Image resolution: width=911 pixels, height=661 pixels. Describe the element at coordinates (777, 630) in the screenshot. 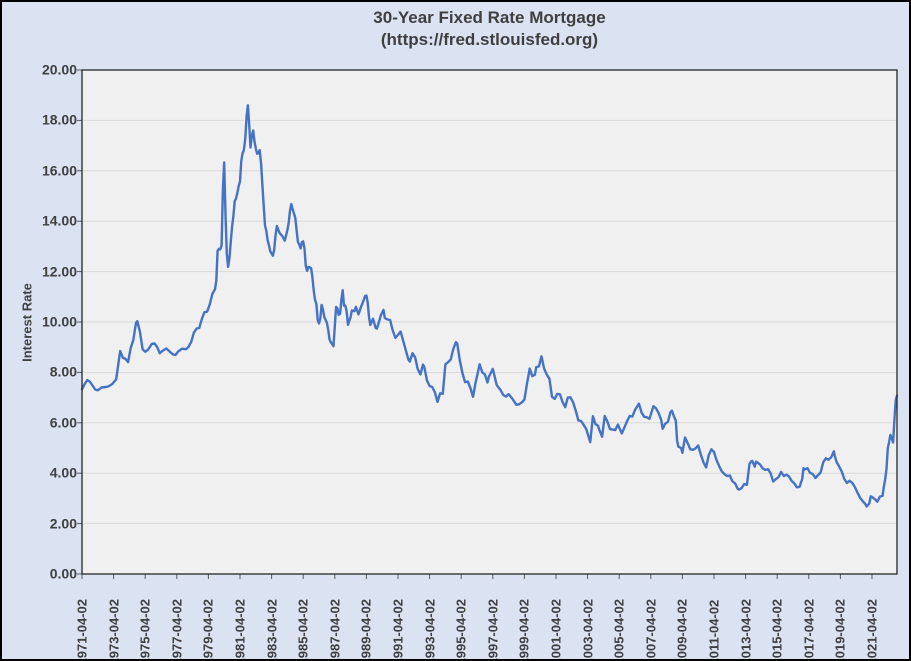

I see `x-tick-label: 2015-04-02` at that location.